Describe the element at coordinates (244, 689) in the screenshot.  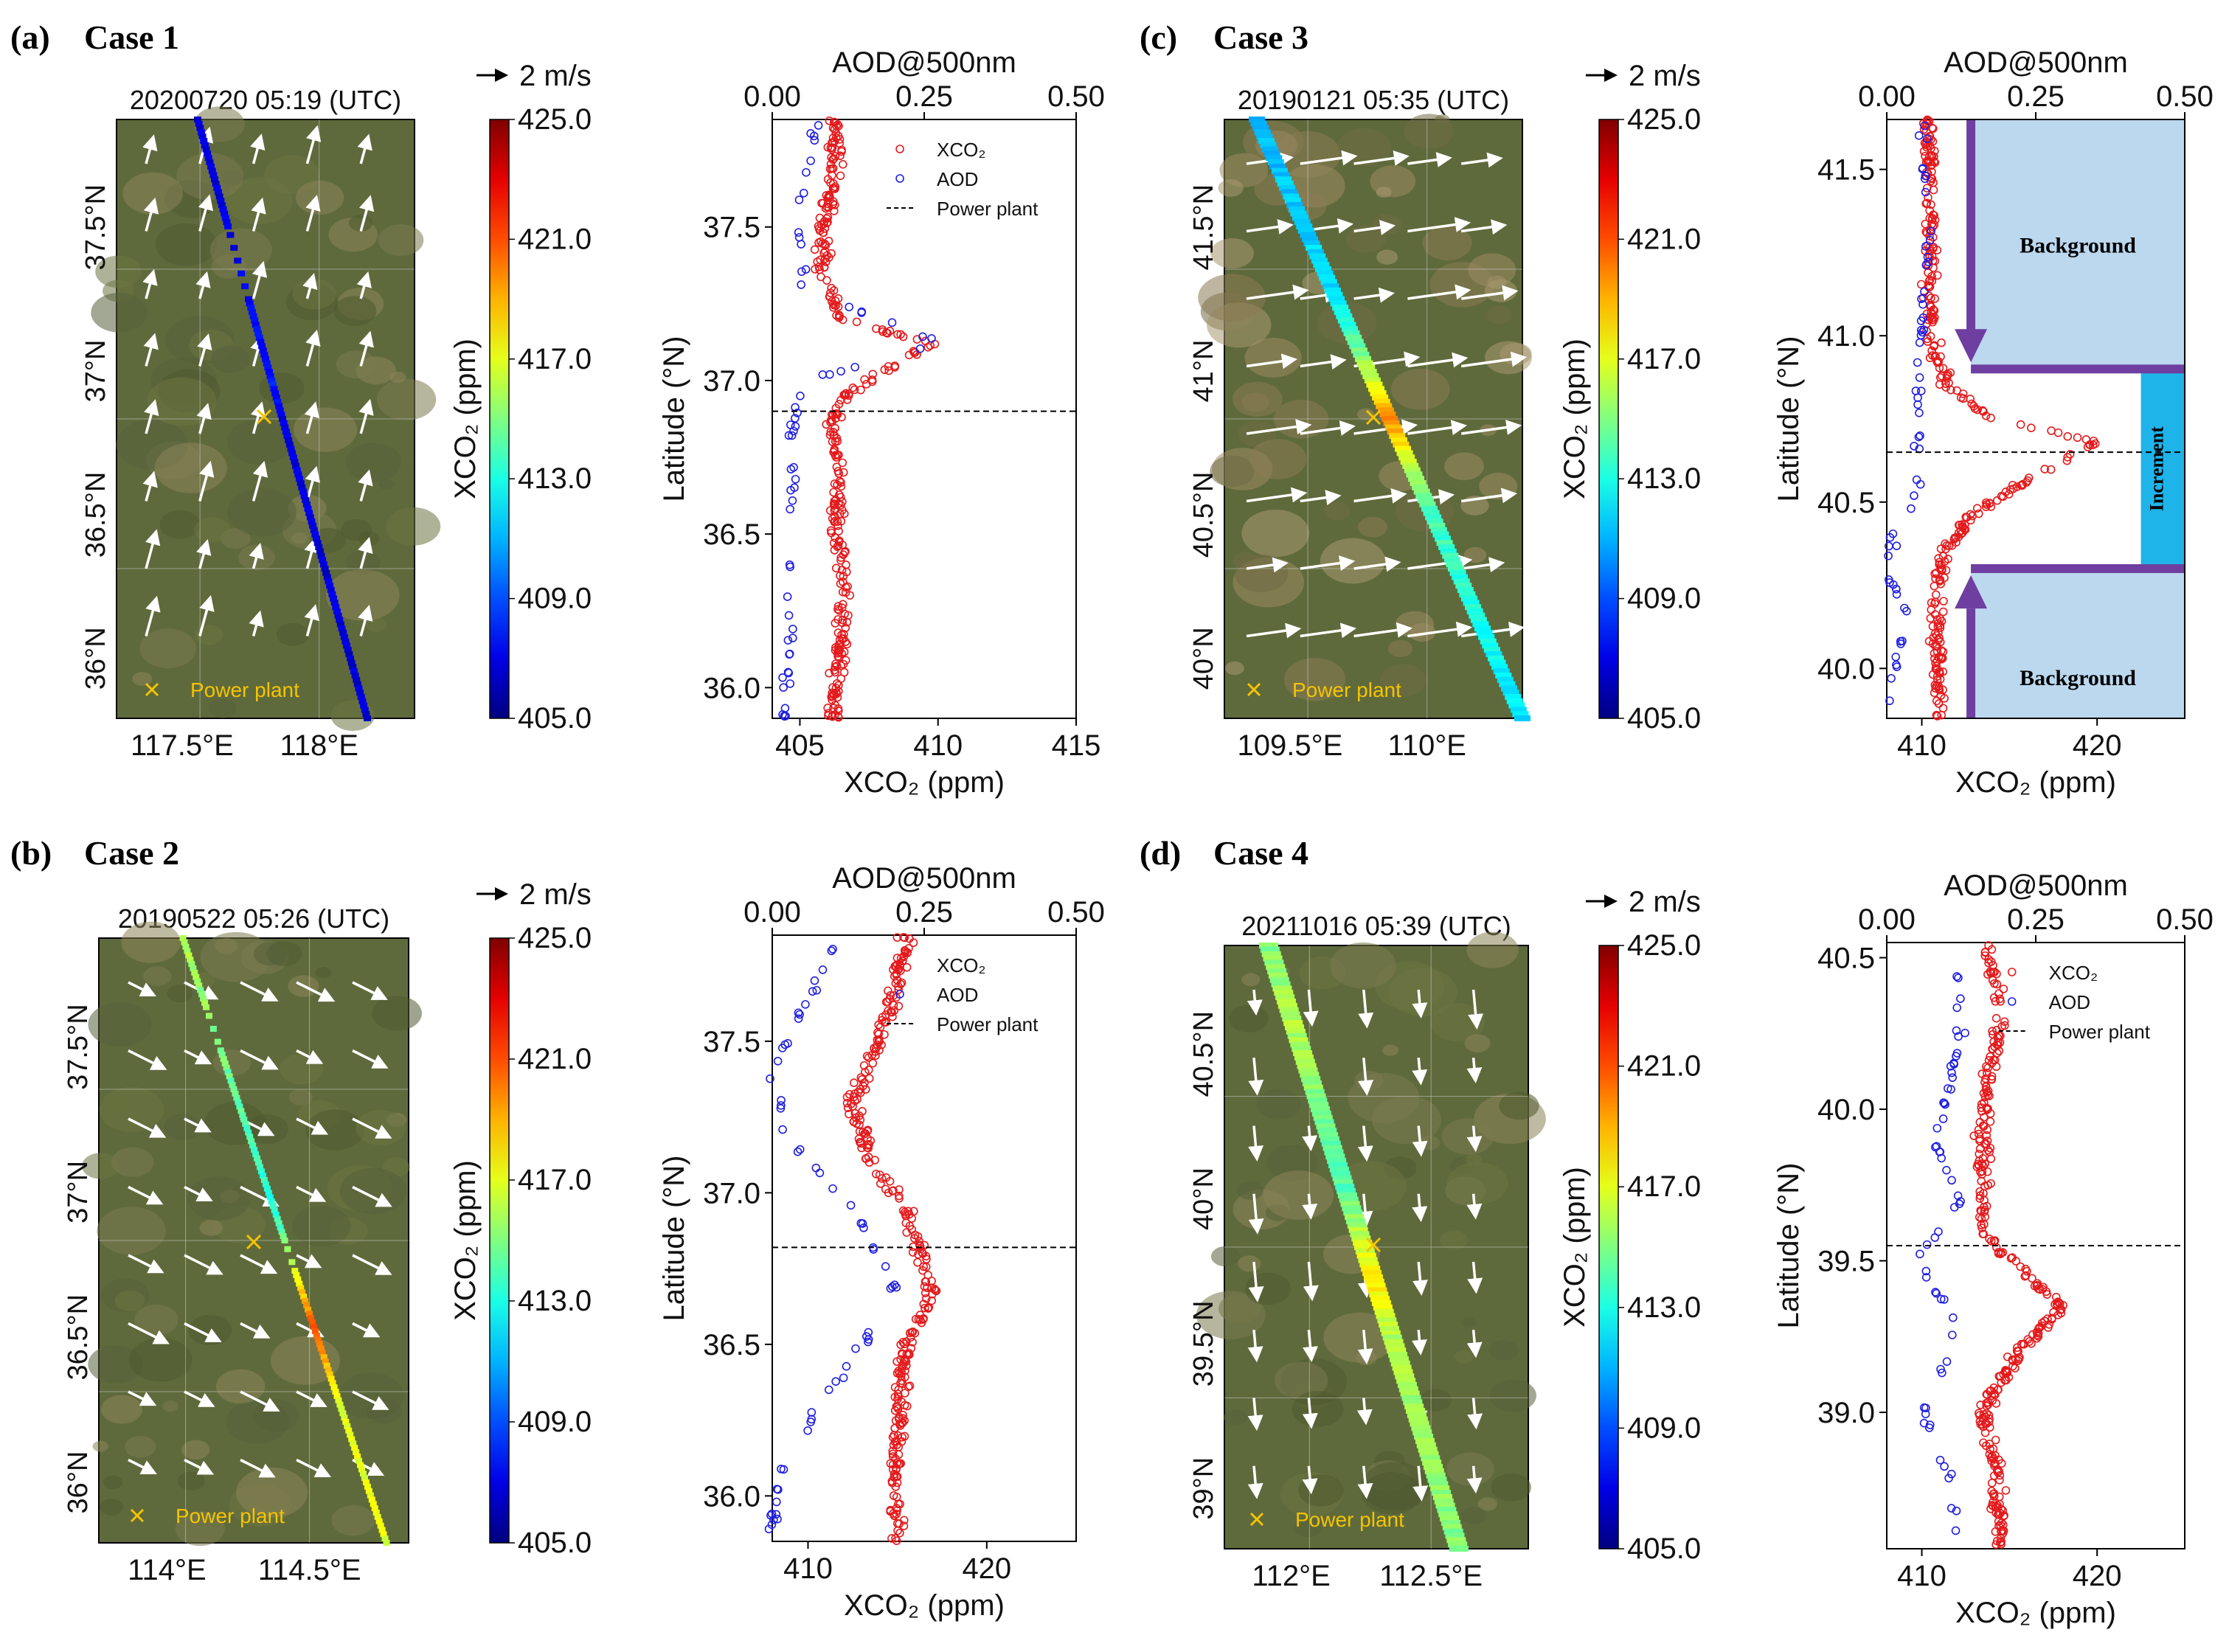
I see `power-plant-label: Power plant` at that location.